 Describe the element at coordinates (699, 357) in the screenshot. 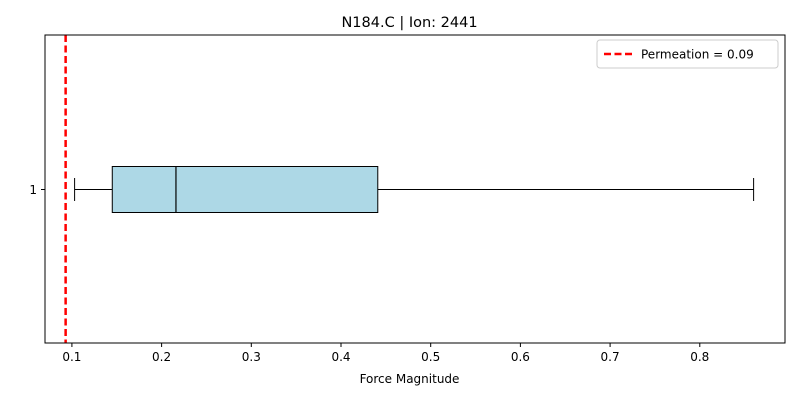

I see `x-tick-label: 0.8` at that location.